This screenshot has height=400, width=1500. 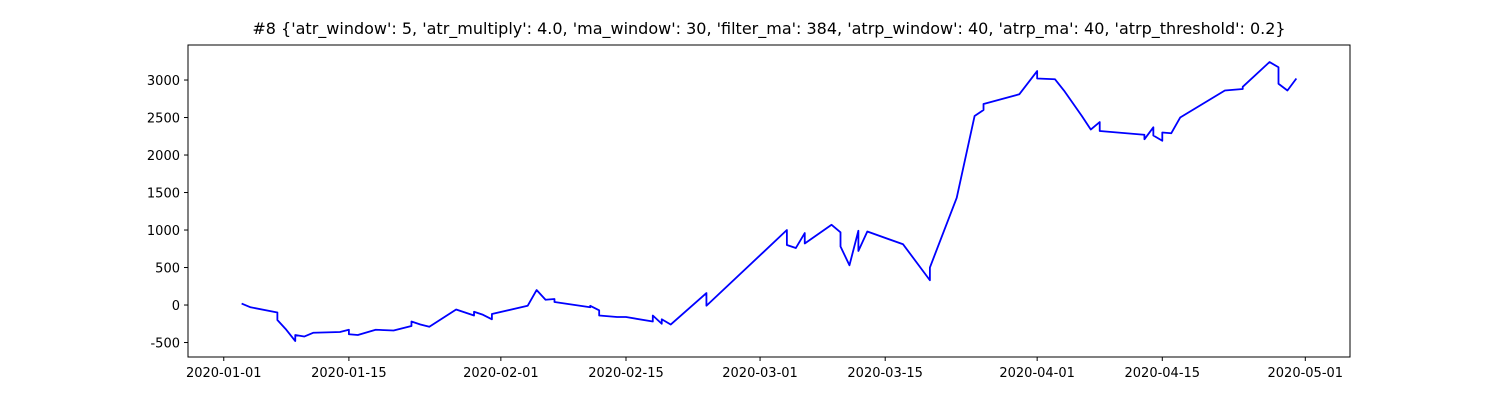 What do you see at coordinates (167, 269) in the screenshot?
I see `y-tick-label: 500` at bounding box center [167, 269].